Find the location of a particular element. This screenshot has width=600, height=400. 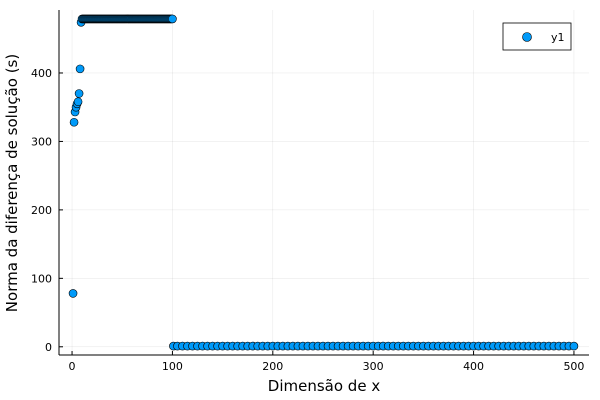

legend-marker is located at coordinates (527, 37).